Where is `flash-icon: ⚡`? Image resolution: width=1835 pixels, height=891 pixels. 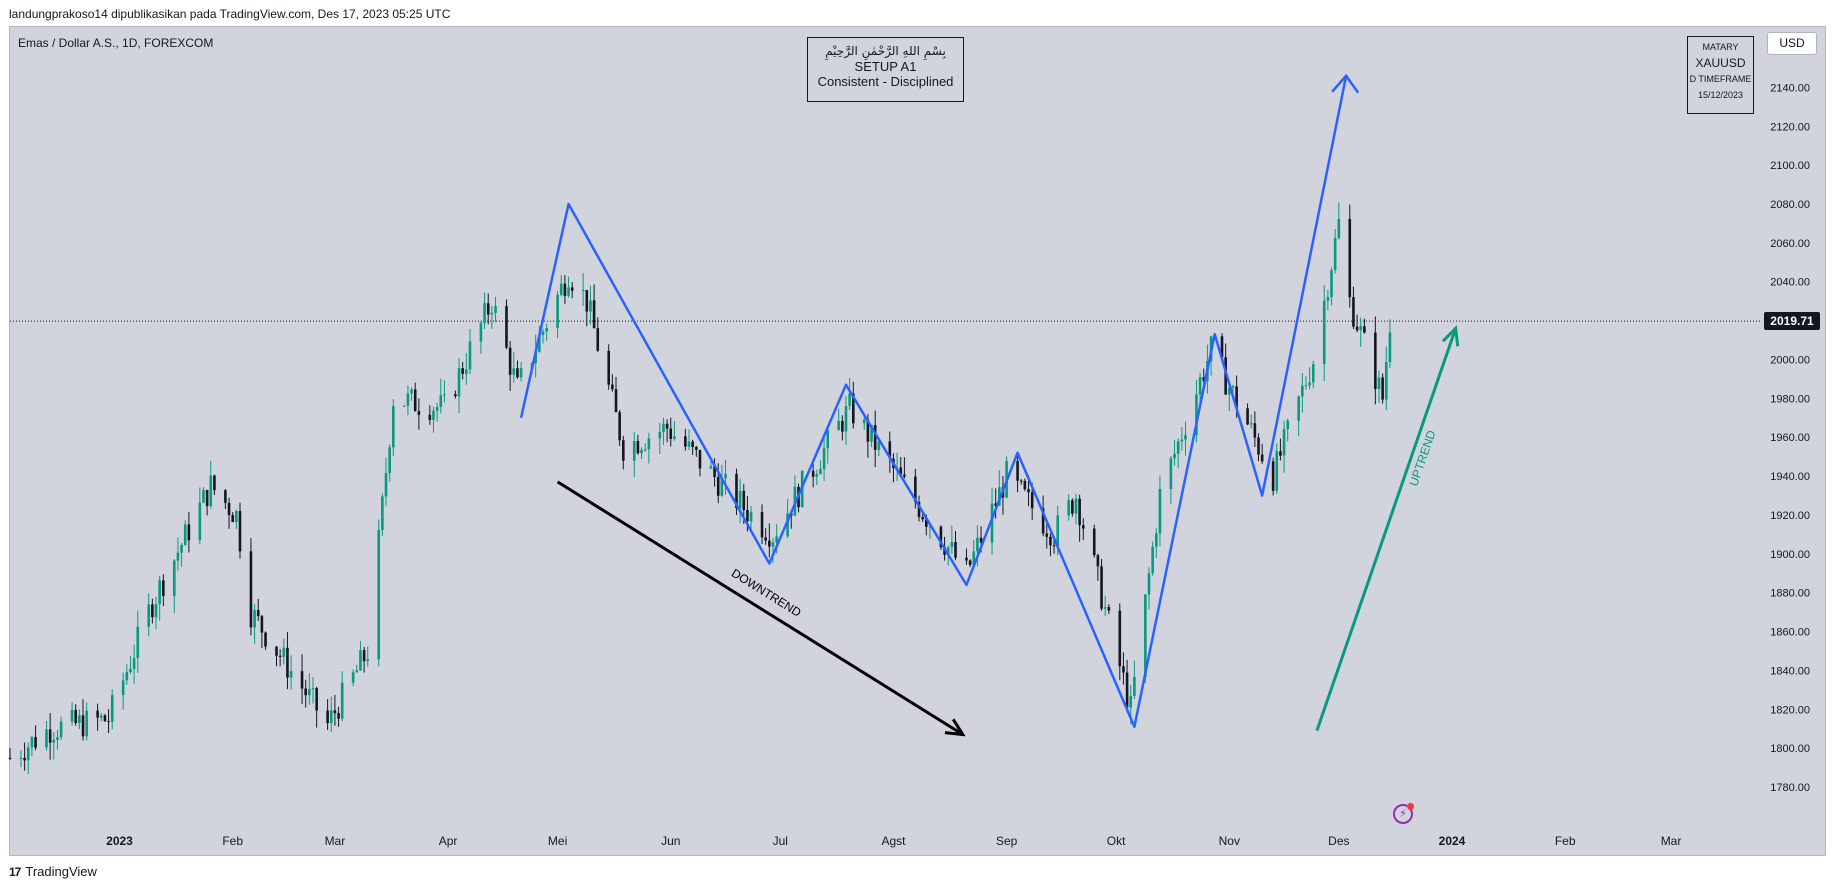
flash-icon: ⚡ is located at coordinates (1403, 813).